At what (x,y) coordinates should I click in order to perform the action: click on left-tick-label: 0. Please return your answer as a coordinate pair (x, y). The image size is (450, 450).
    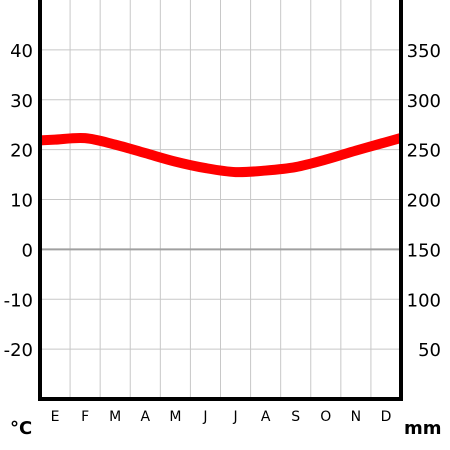
    Looking at the image, I should click on (27, 250).